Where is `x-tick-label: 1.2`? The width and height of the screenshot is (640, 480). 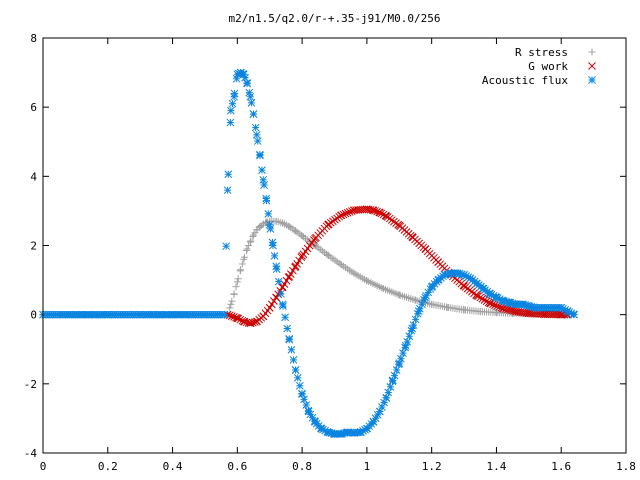
x-tick-label: 1.2 is located at coordinates (432, 466).